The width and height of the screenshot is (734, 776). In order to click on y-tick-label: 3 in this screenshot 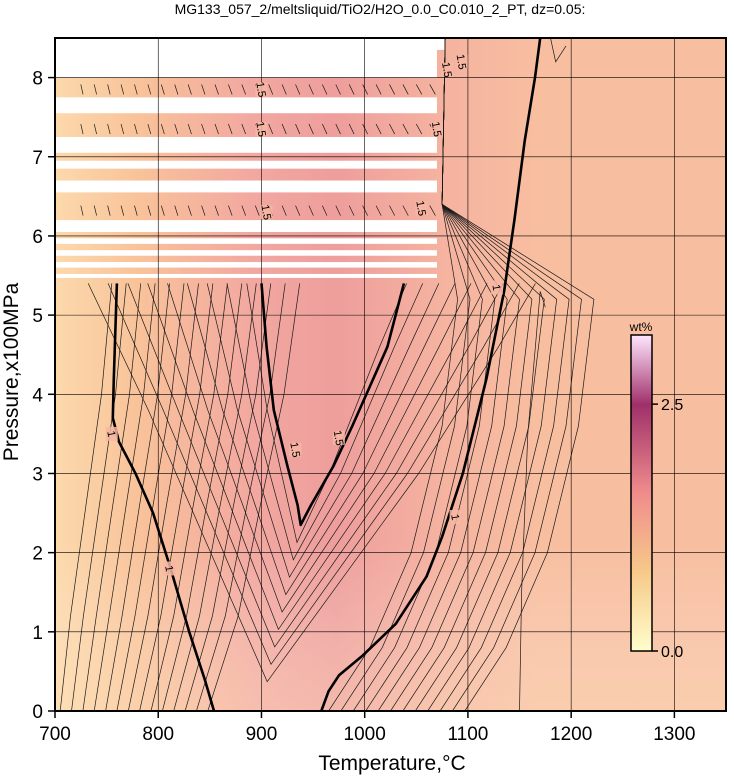, I will do `click(37, 474)`.